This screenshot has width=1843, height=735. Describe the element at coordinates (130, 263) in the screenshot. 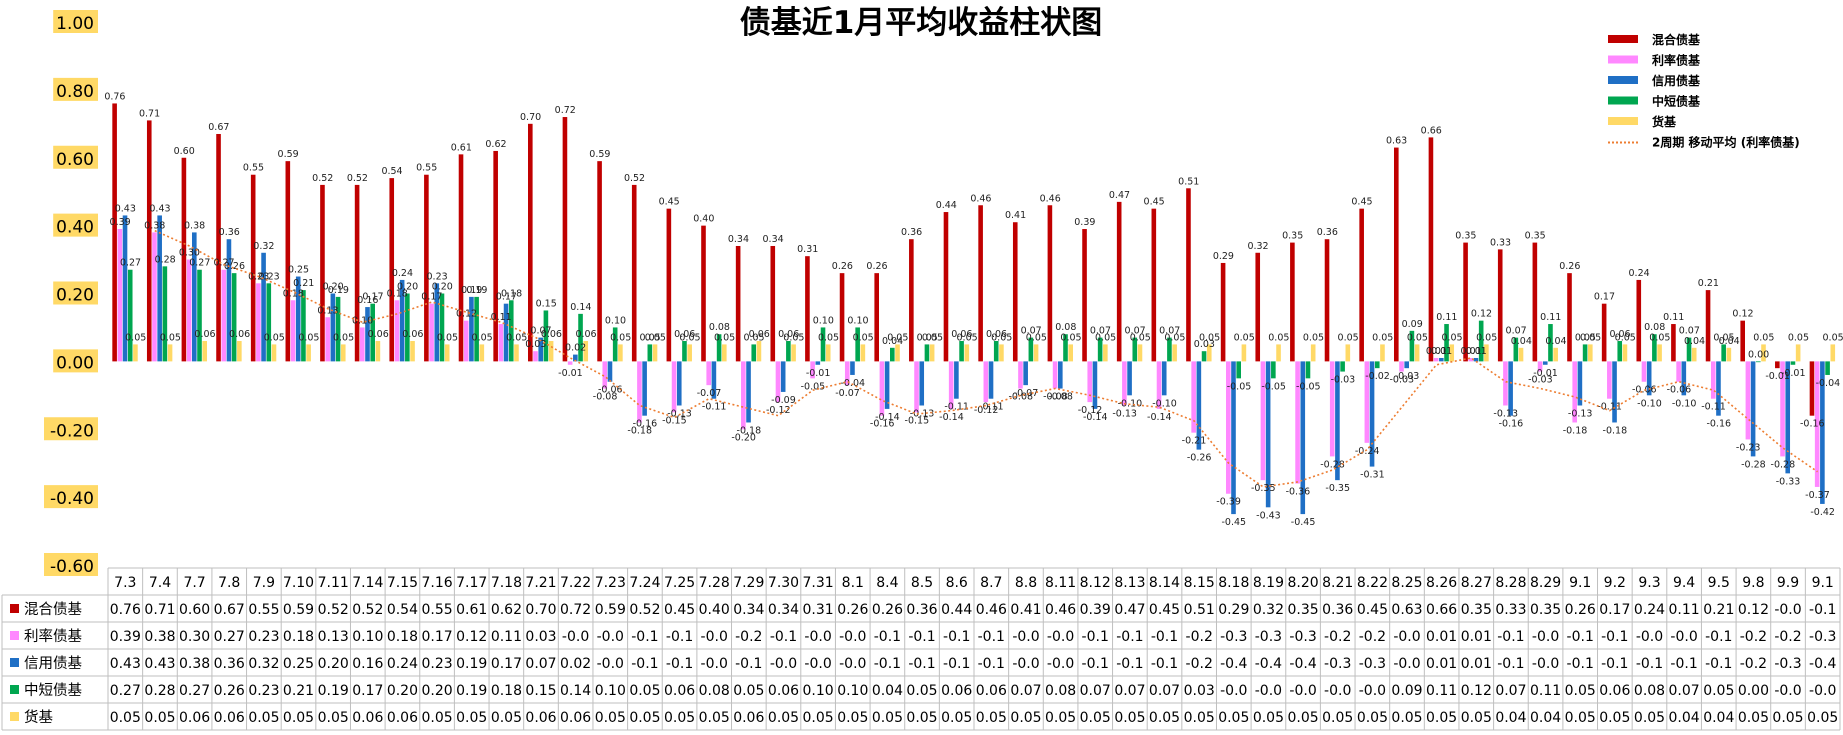

I see `bar-value-label: 0.27` at that location.